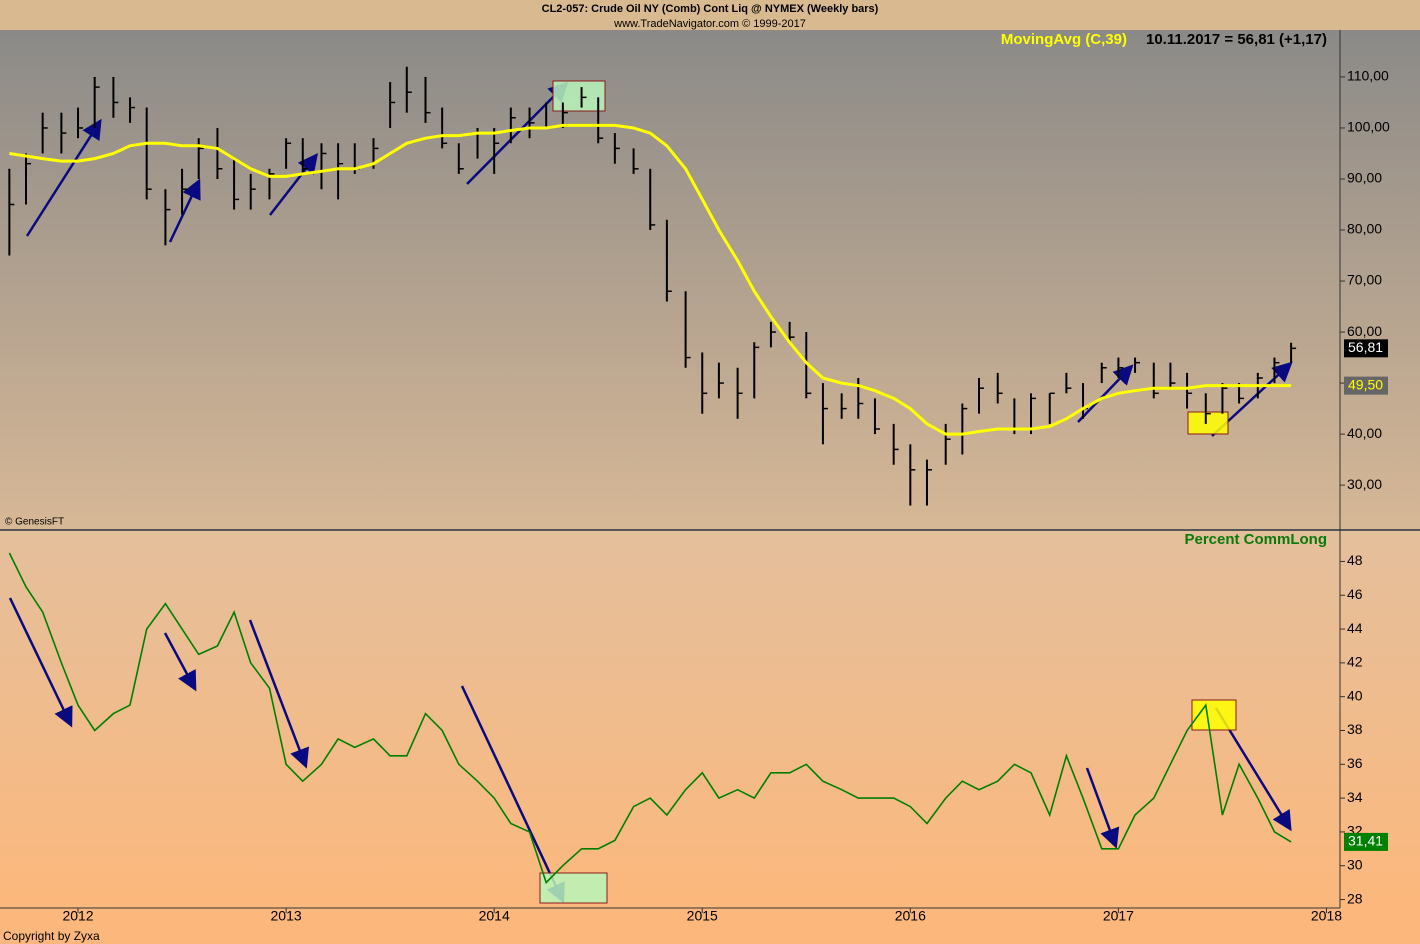 Image resolution: width=1420 pixels, height=944 pixels. I want to click on y-tick-label: 60,00, so click(1364, 331).